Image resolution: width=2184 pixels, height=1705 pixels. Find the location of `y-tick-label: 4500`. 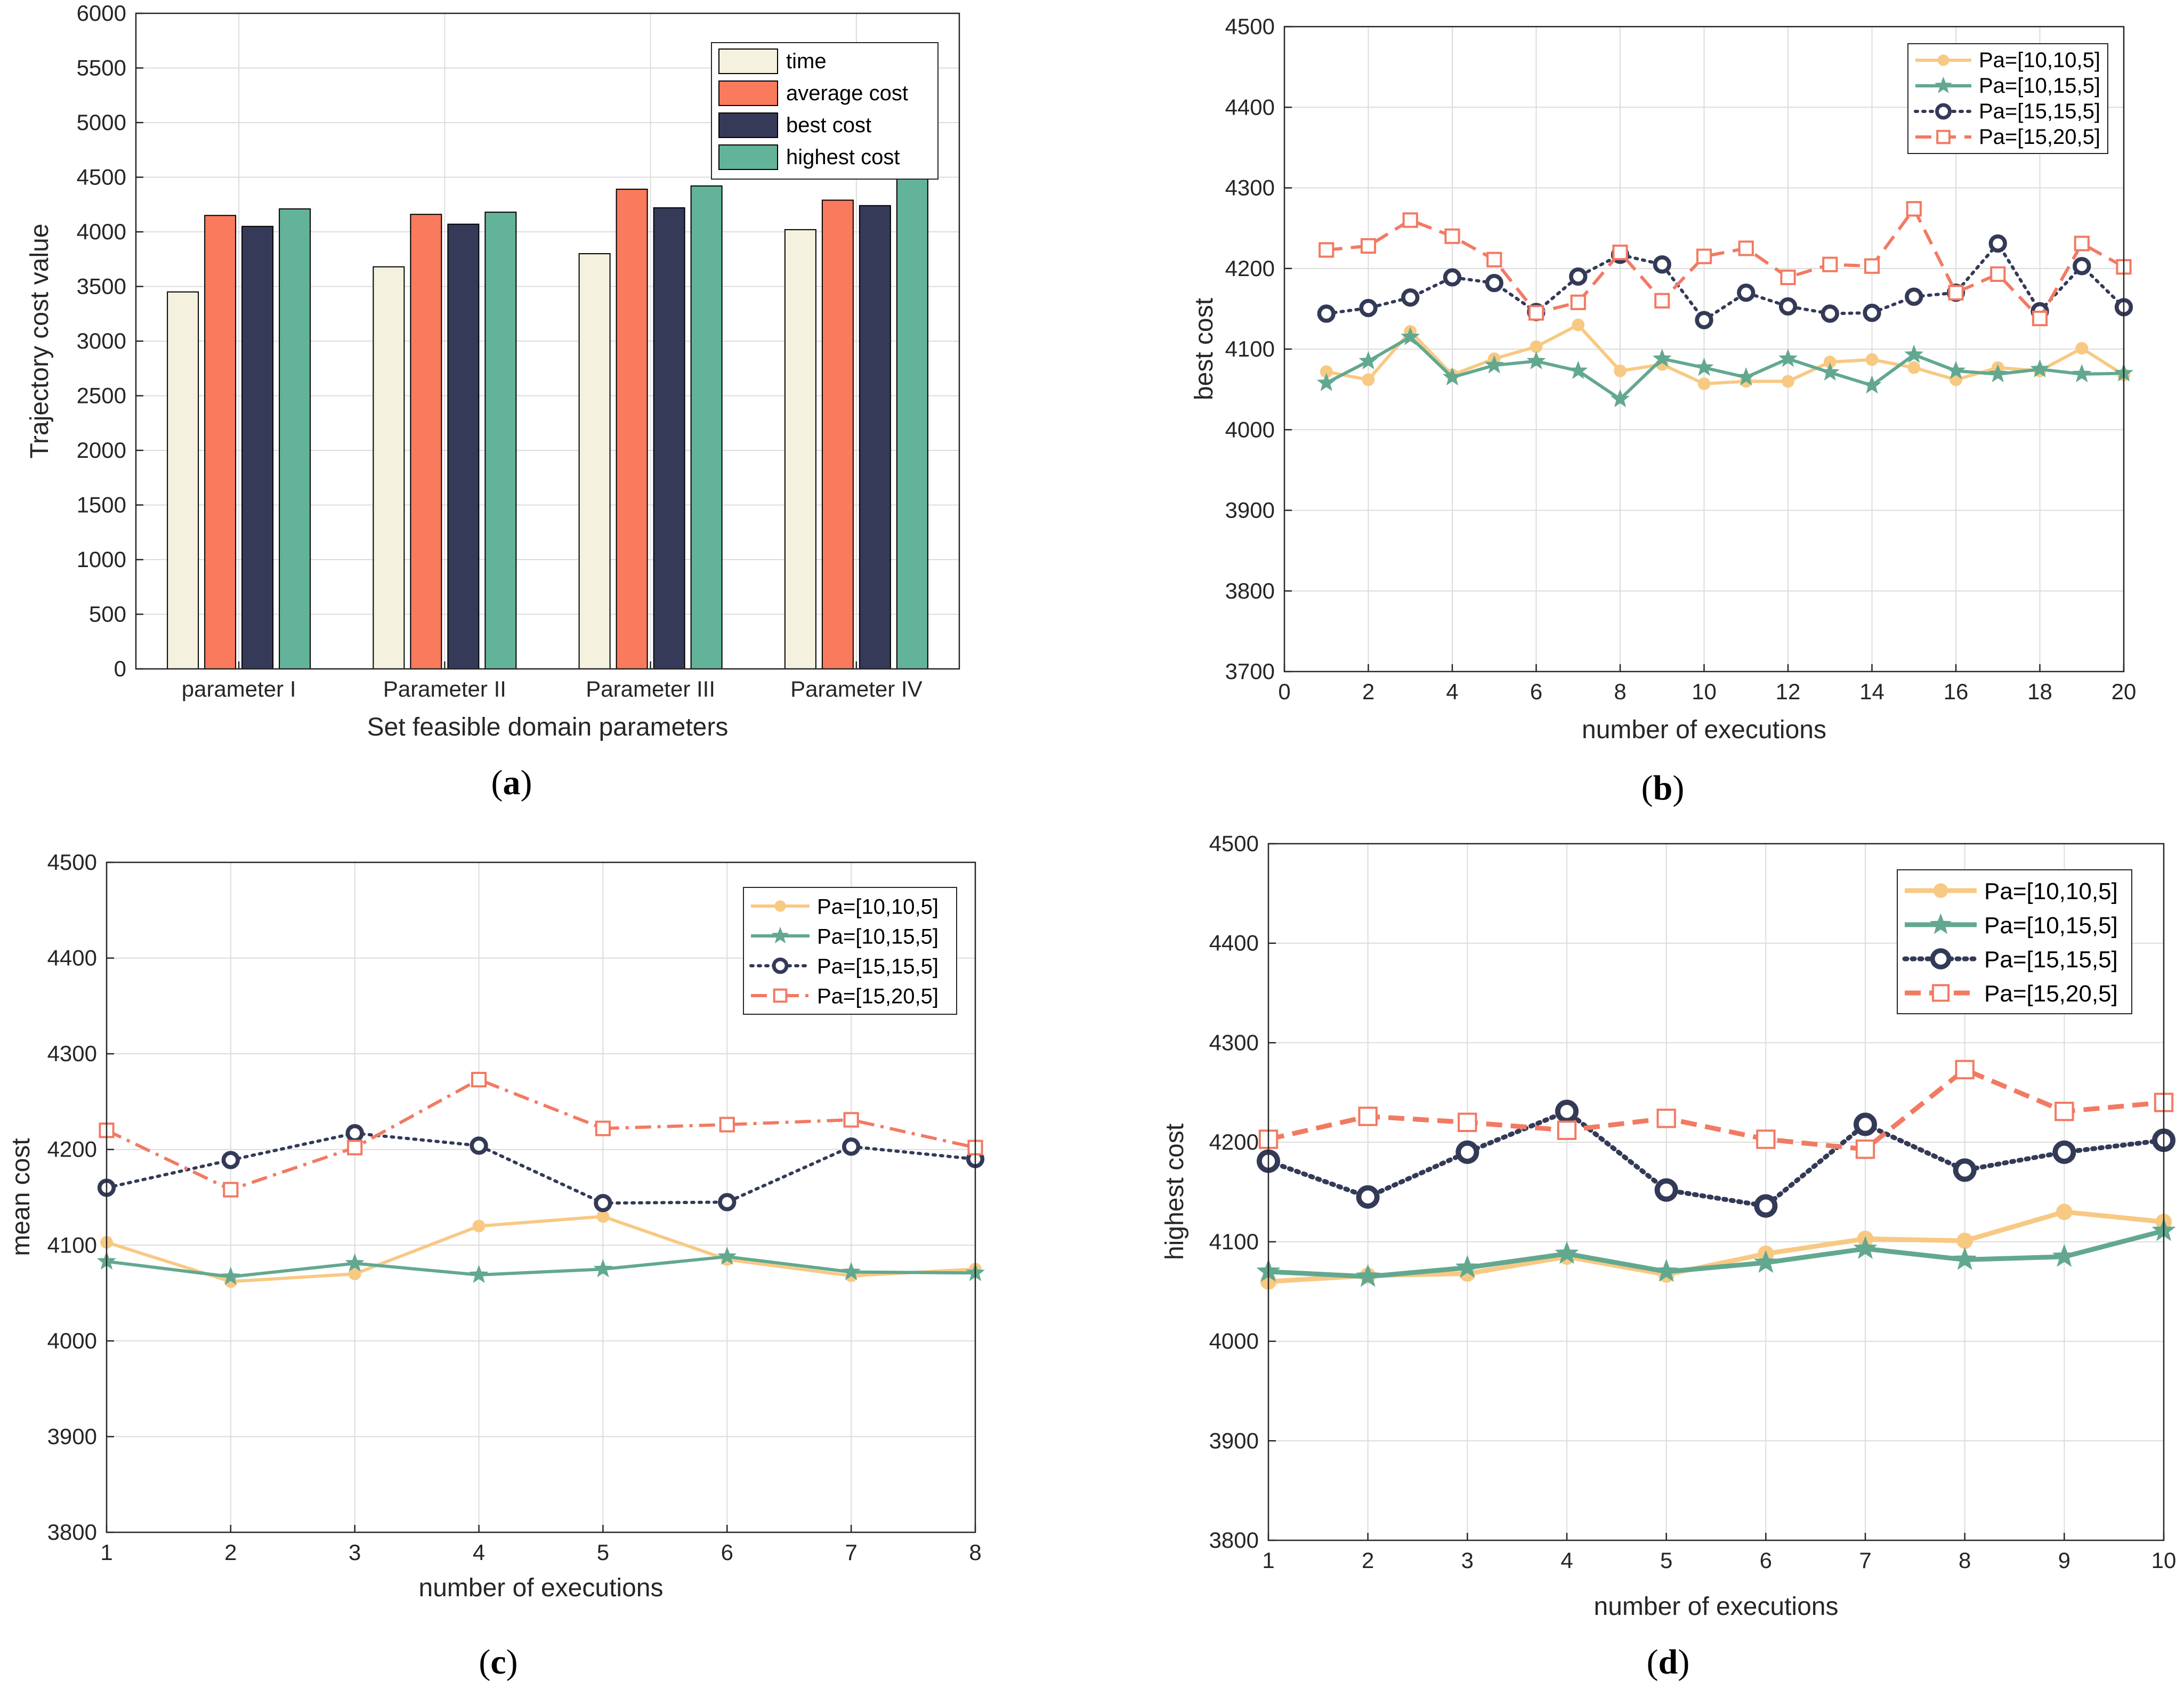

y-tick-label: 4500 is located at coordinates (72, 862).